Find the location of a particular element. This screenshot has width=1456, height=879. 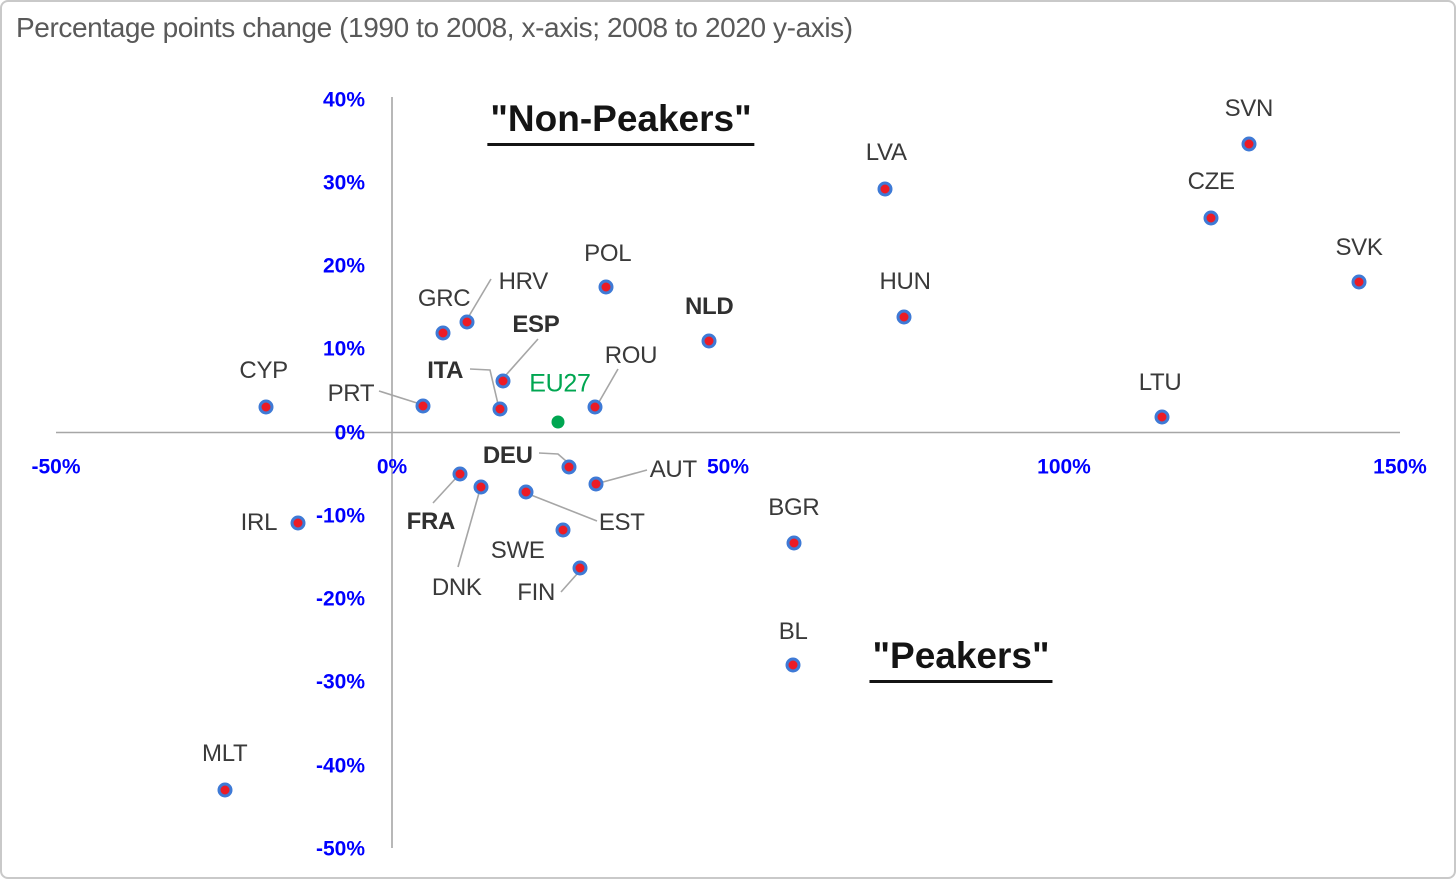

point-label-AUT: AUT is located at coordinates (673, 470).